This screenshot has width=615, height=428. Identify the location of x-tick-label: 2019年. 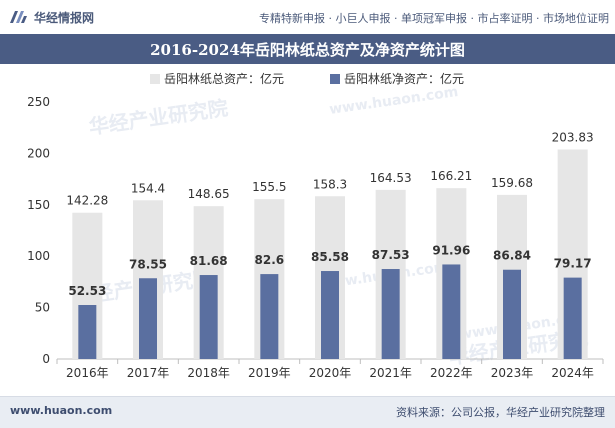
(269, 373).